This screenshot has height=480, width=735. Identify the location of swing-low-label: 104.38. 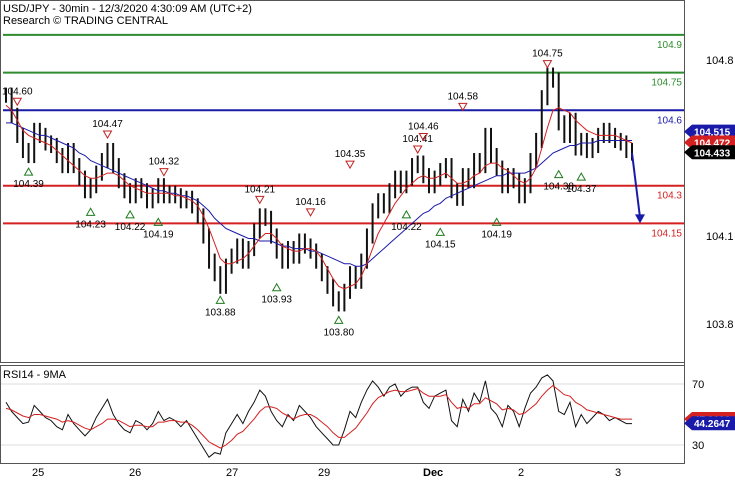
(558, 187).